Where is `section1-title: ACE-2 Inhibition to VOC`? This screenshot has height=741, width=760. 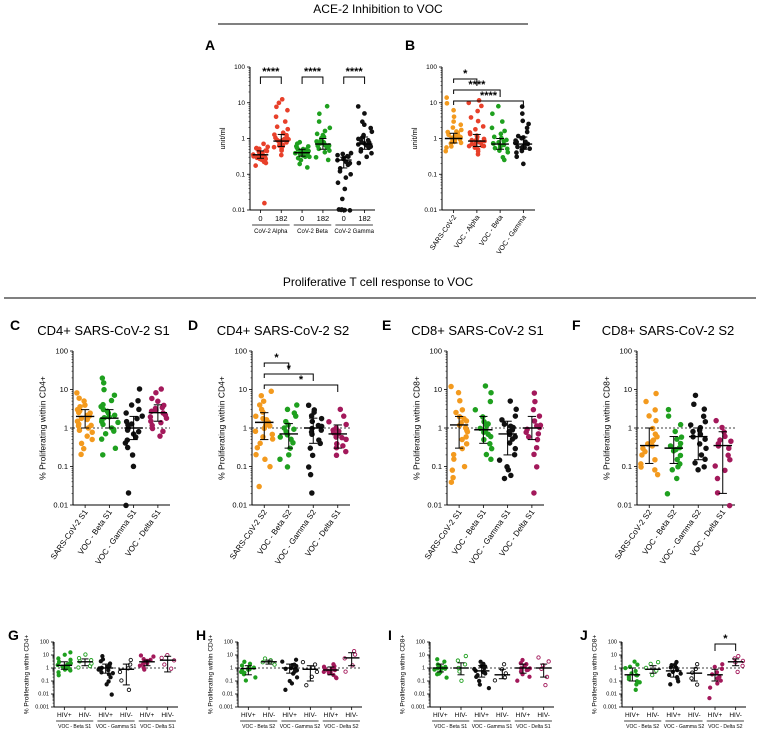 section1-title: ACE-2 Inhibition to VOC is located at coordinates (378, 9).